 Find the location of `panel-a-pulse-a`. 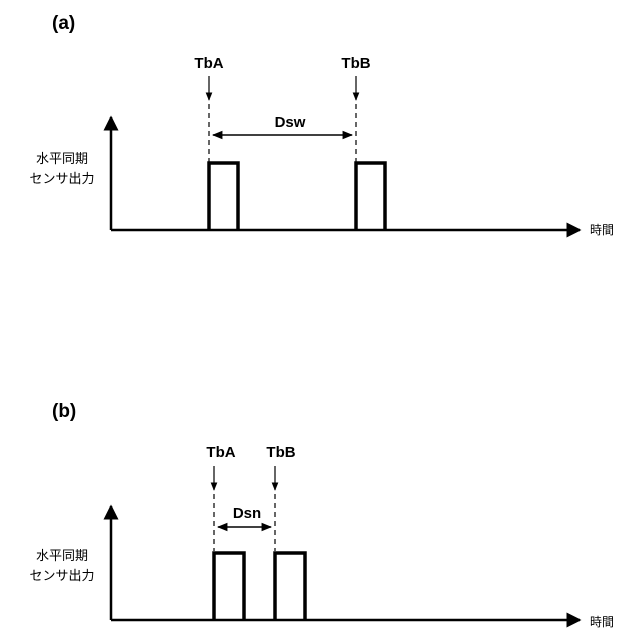

panel-a-pulse-a is located at coordinates (223, 196).